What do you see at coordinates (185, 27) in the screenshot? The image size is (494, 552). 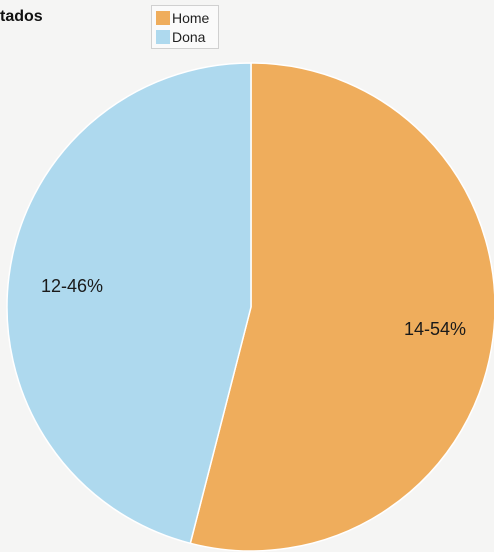 I see `chart-legend: Home Dona` at bounding box center [185, 27].